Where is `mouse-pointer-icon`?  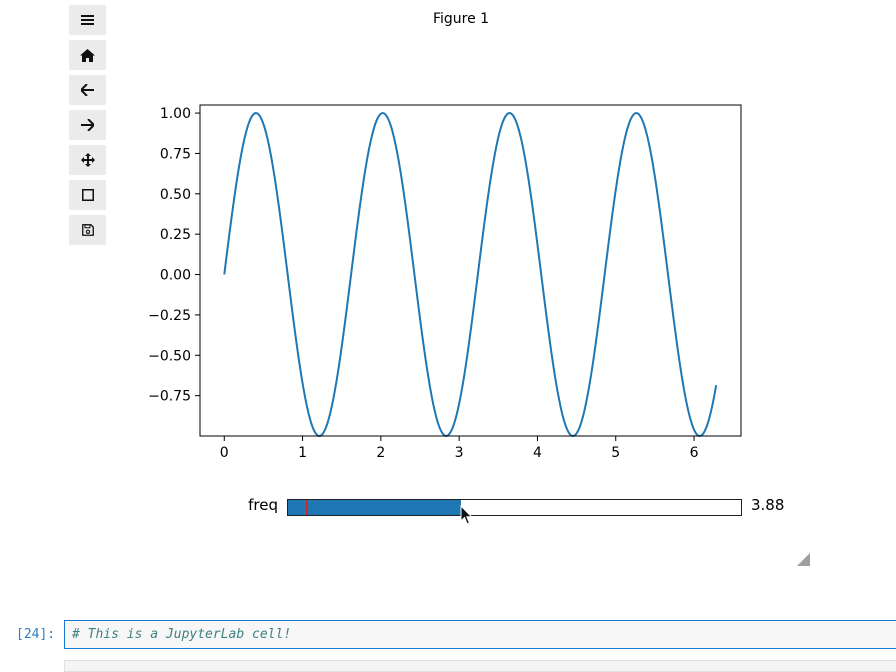 mouse-pointer-icon is located at coordinates (466, 515).